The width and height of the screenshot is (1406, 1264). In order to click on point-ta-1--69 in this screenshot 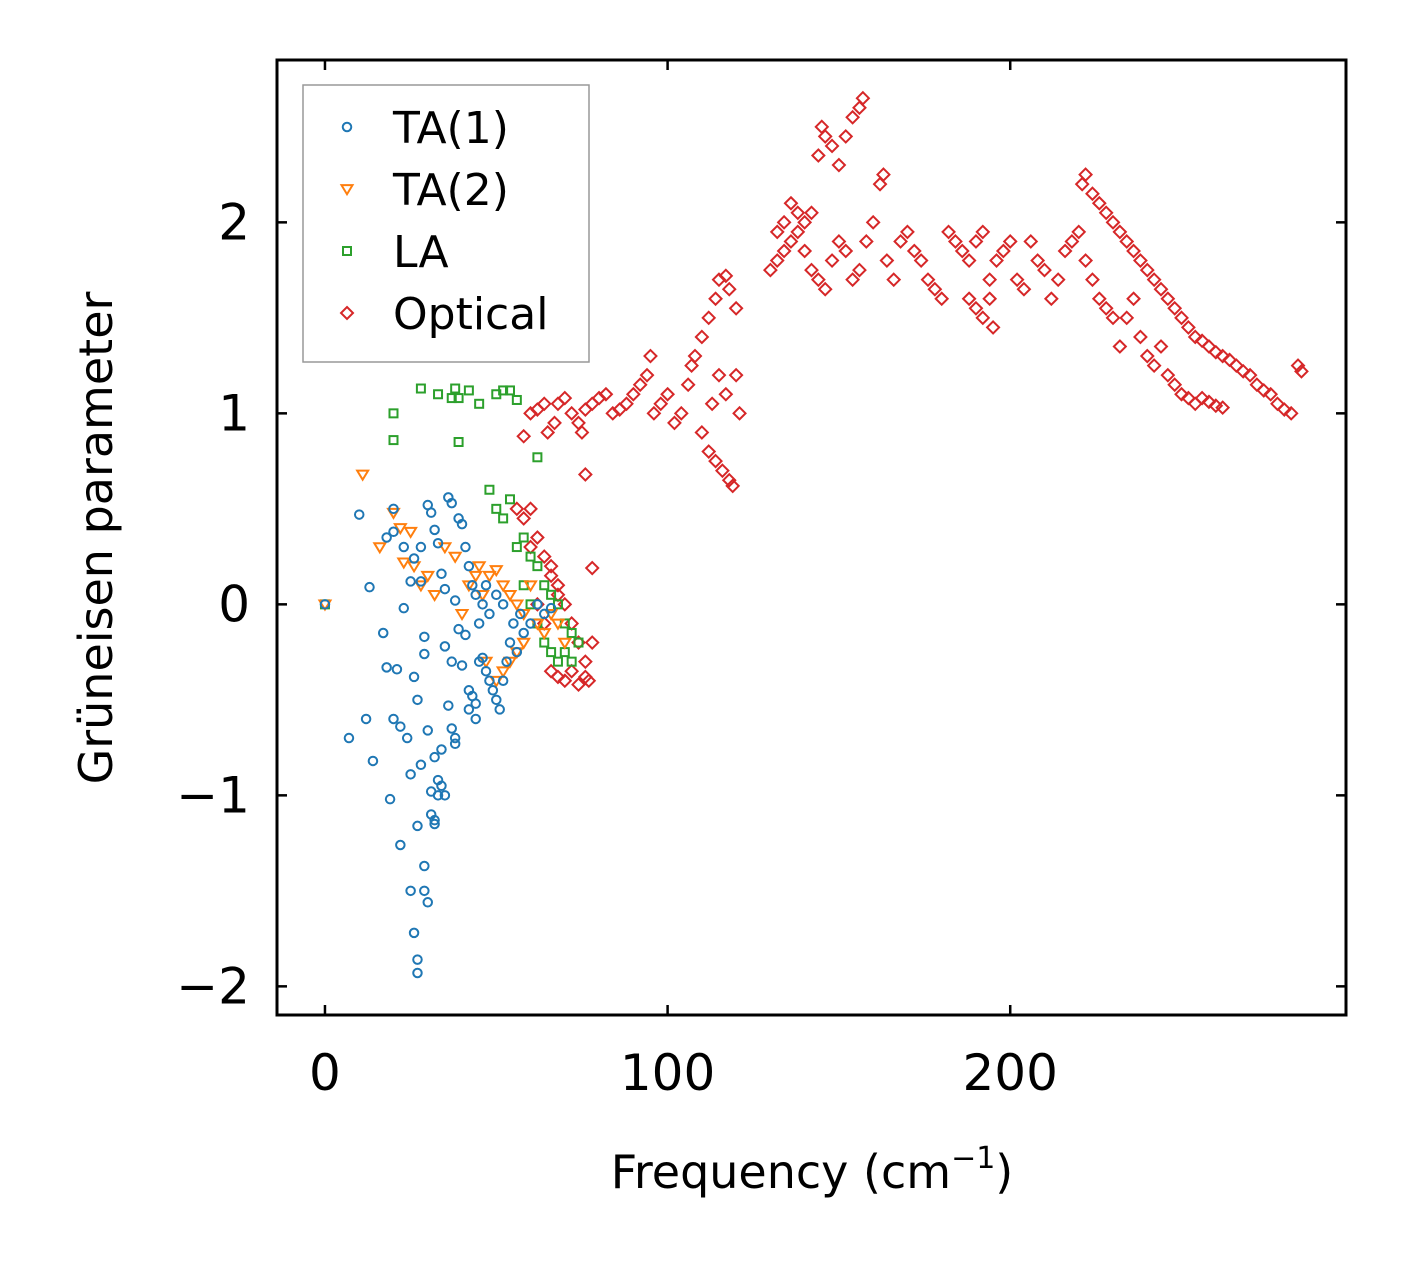, I will do `click(530, 623)`.